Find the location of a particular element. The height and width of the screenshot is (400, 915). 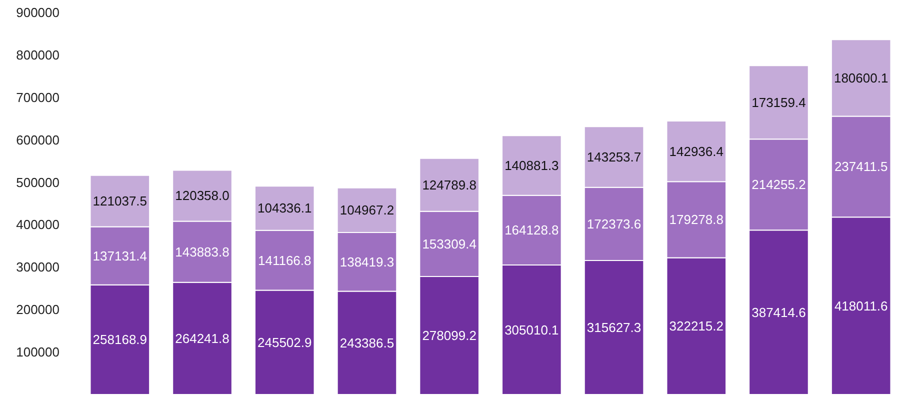

data-label: 104967.2 is located at coordinates (367, 210).